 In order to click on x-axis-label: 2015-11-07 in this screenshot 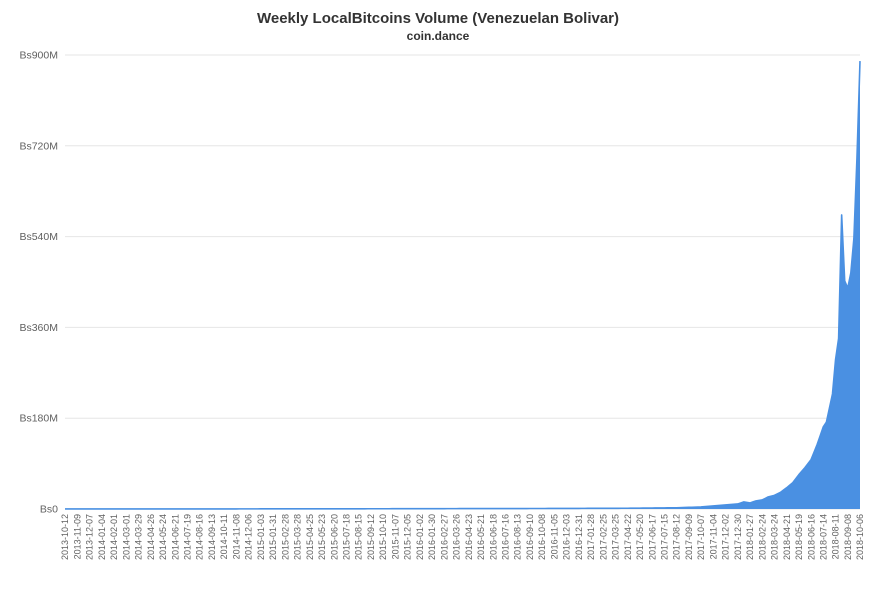, I will do `click(395, 536)`.